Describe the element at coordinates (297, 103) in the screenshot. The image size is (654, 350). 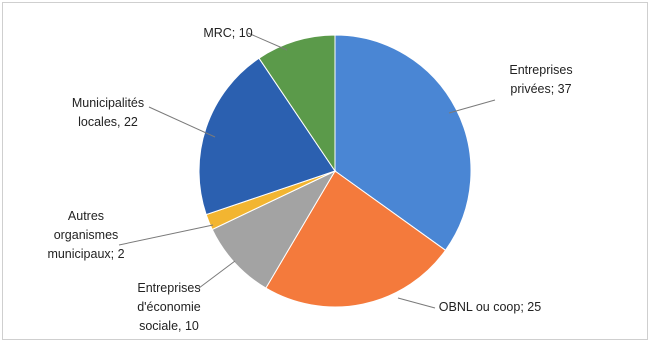
I see `pie-slice-mrc` at that location.